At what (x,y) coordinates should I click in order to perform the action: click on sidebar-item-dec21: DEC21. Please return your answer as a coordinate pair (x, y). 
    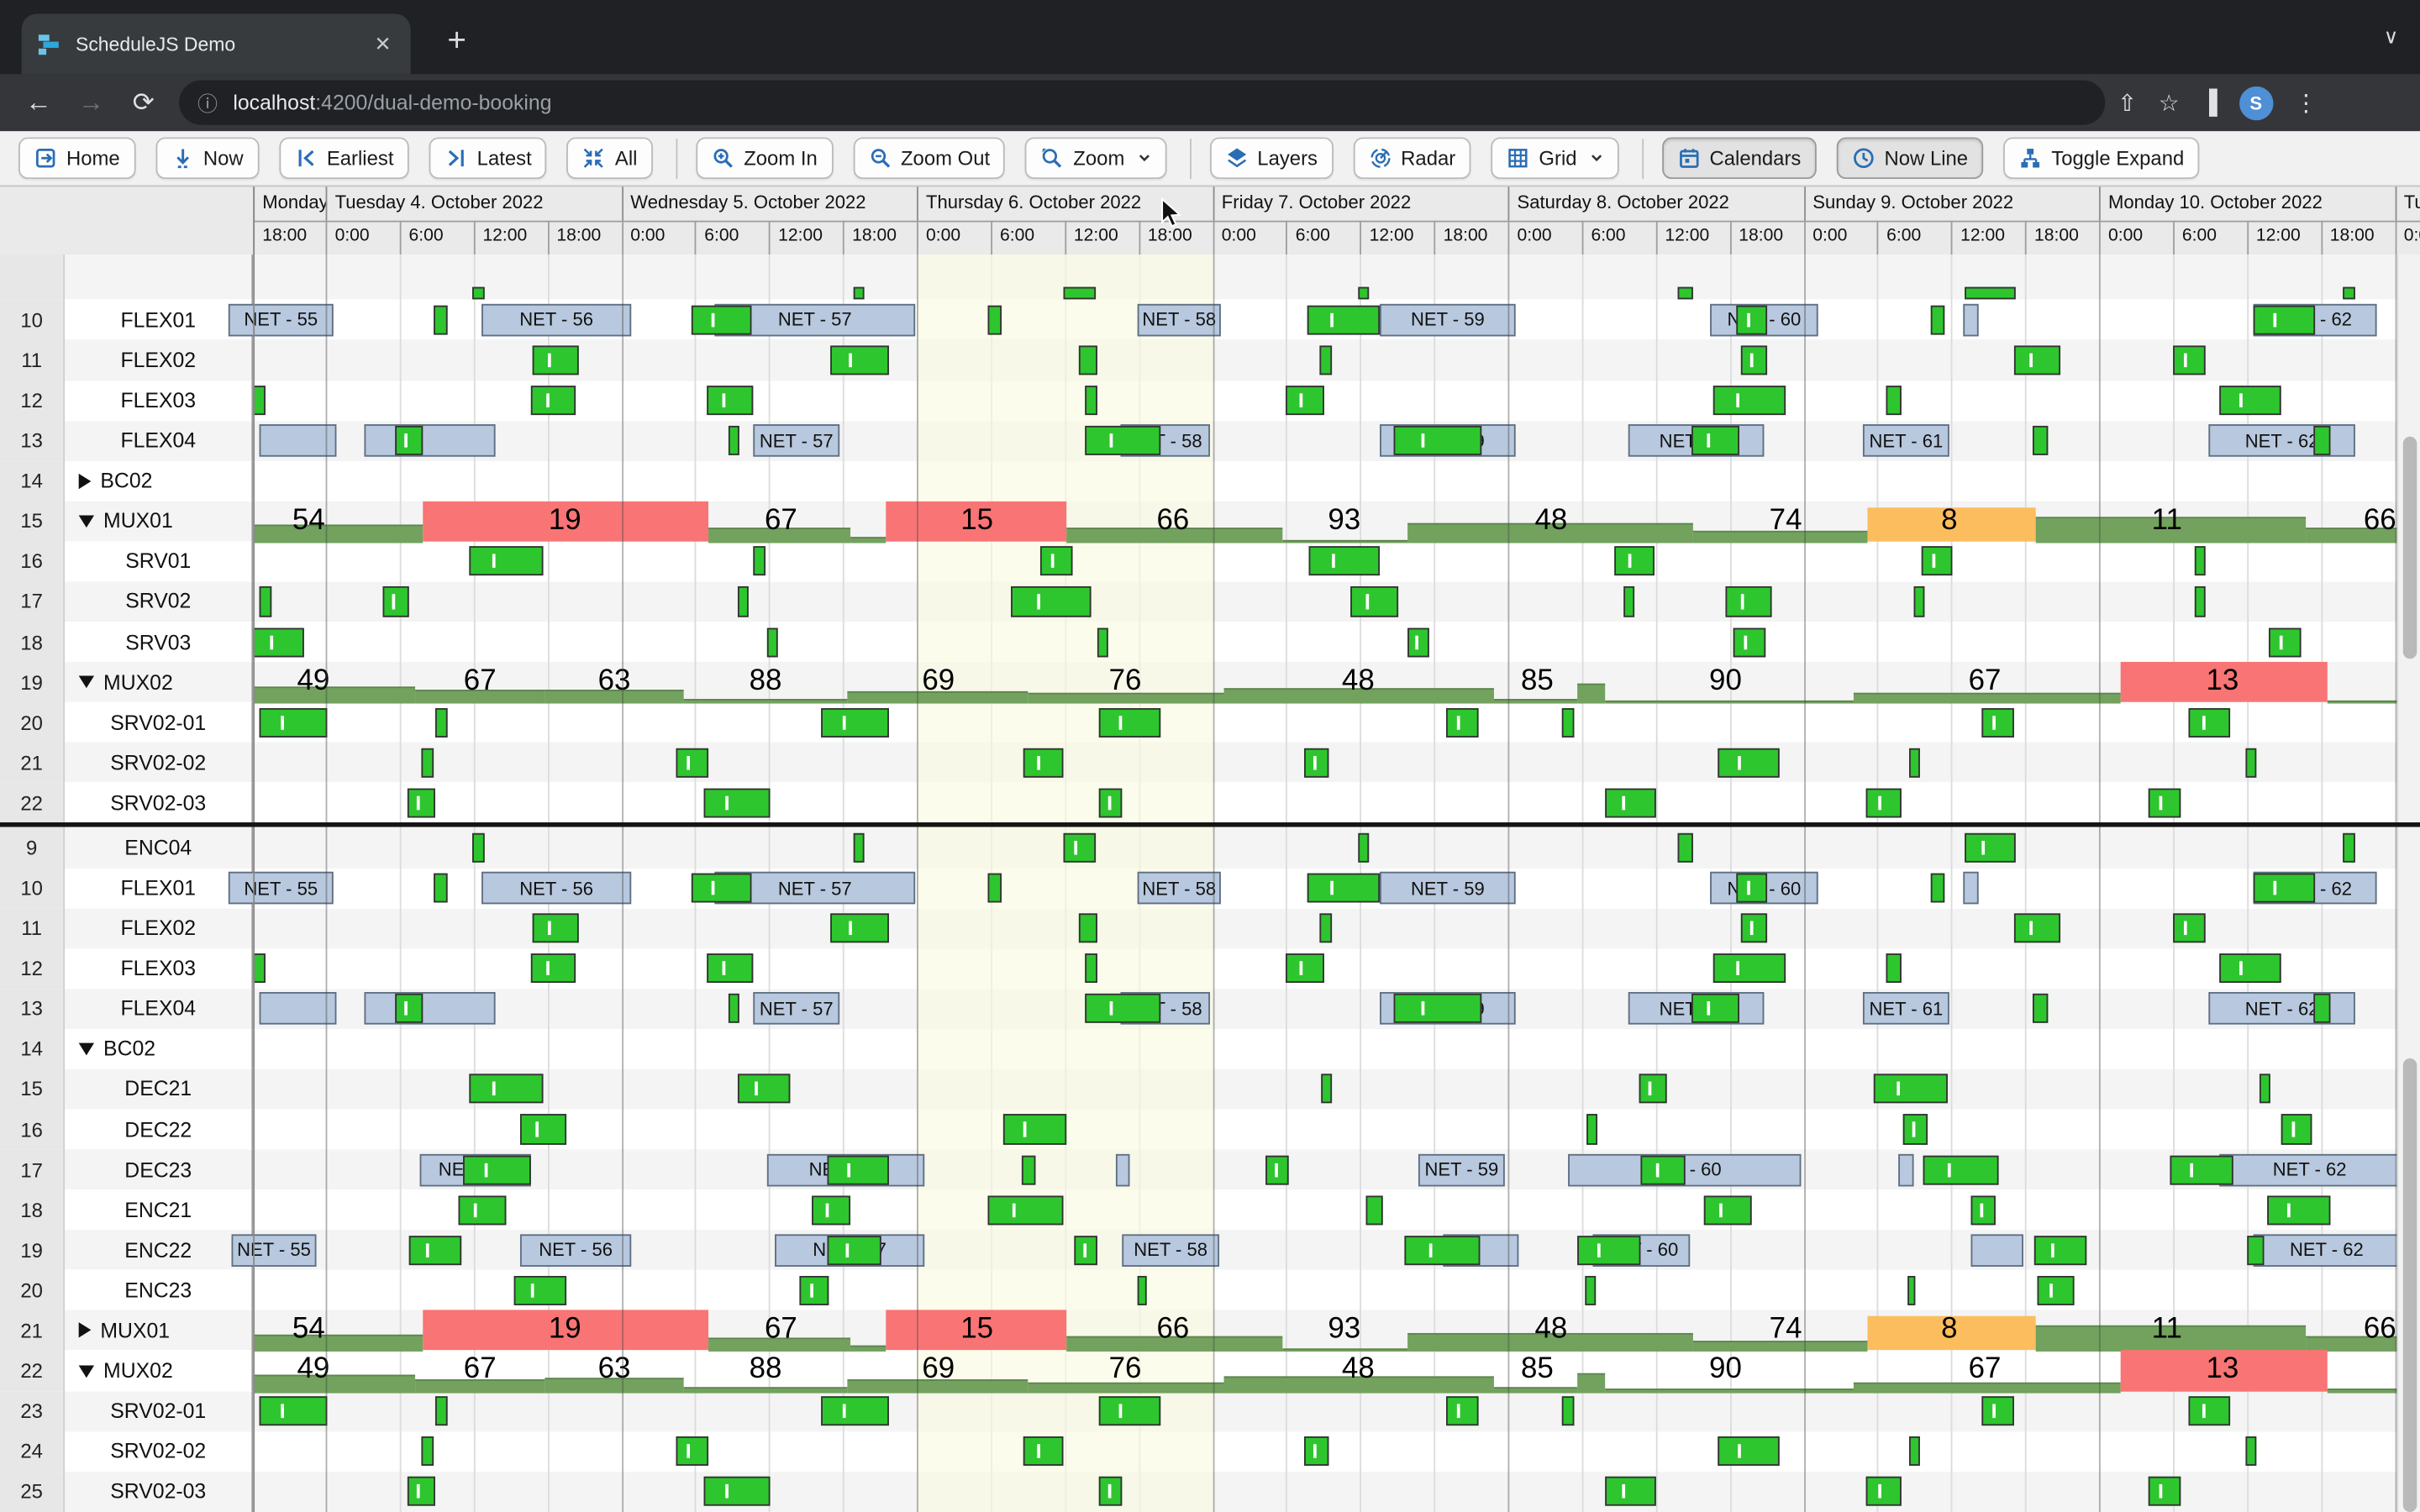
    Looking at the image, I should click on (159, 1089).